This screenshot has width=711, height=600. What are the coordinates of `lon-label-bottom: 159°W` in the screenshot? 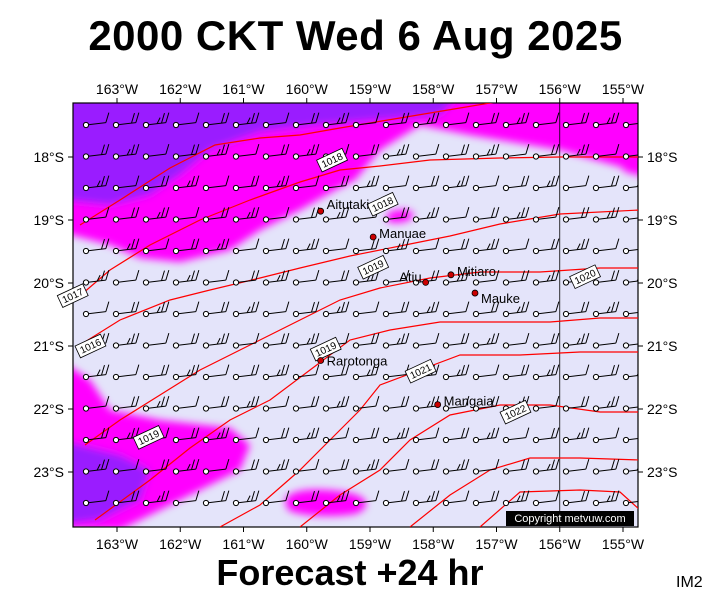 It's located at (370, 544).